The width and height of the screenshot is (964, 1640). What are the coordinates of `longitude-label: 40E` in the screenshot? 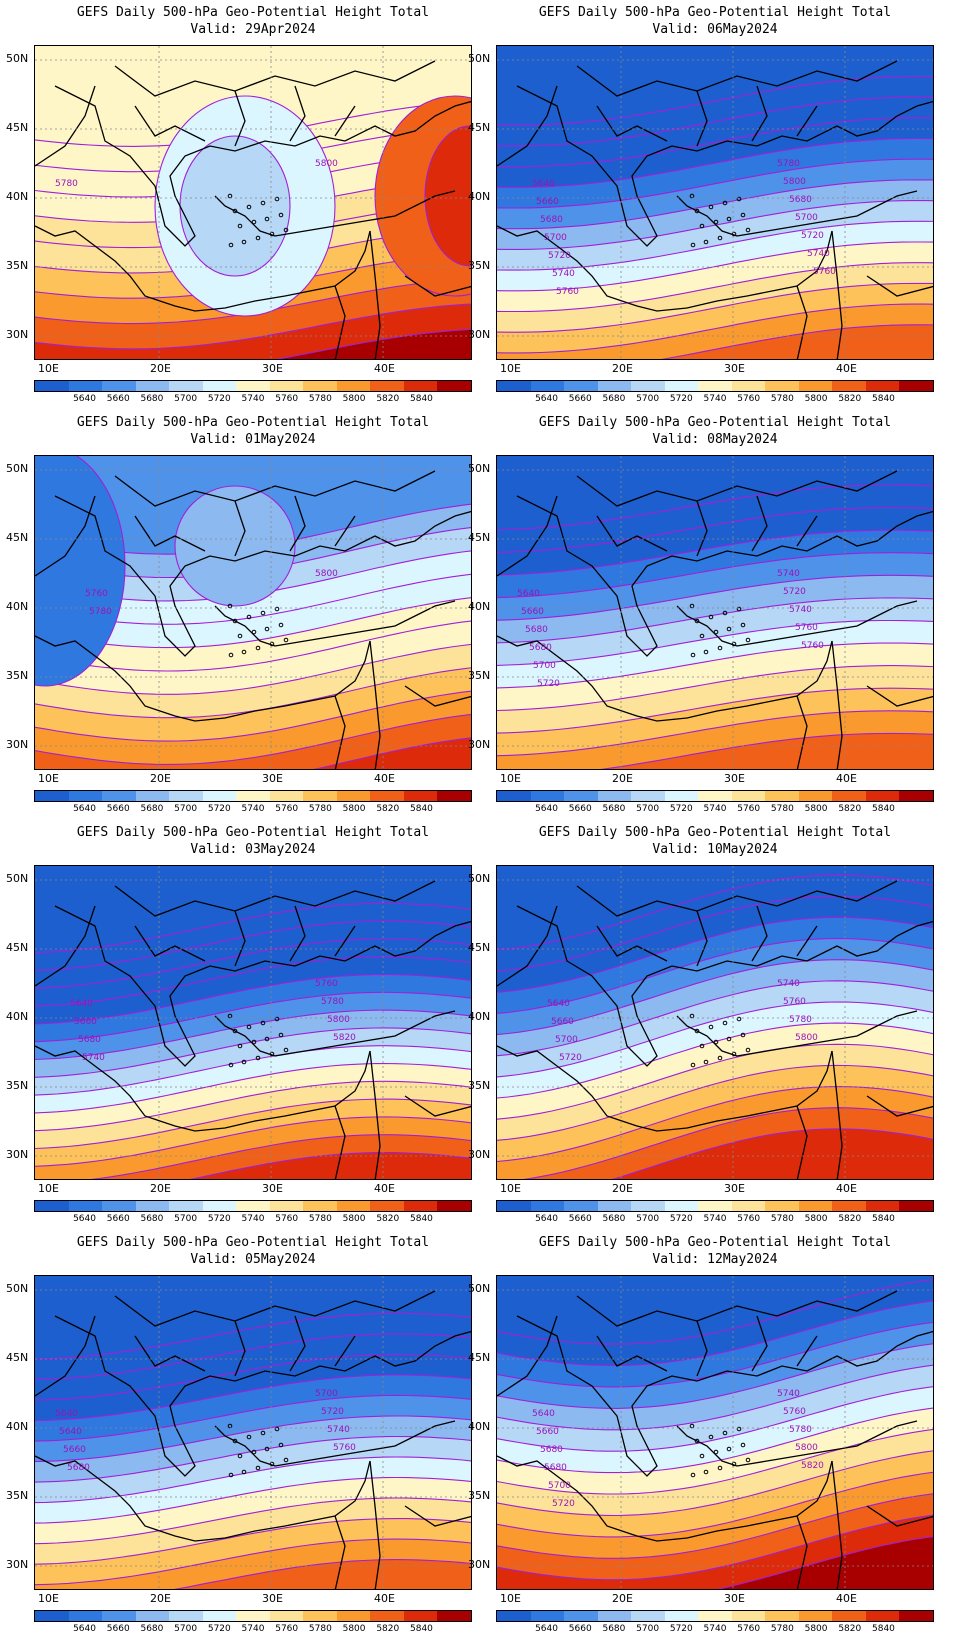 It's located at (846, 1598).